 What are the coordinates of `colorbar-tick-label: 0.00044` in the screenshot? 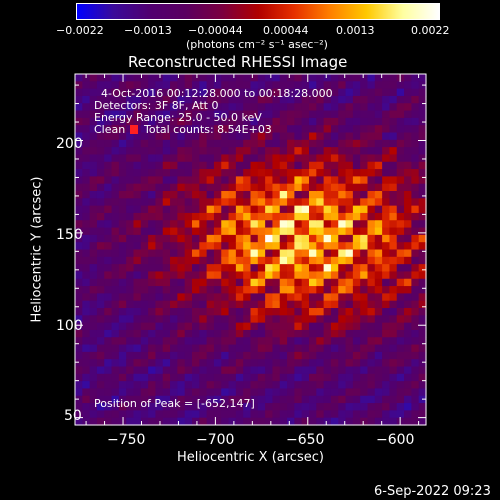 It's located at (286, 30).